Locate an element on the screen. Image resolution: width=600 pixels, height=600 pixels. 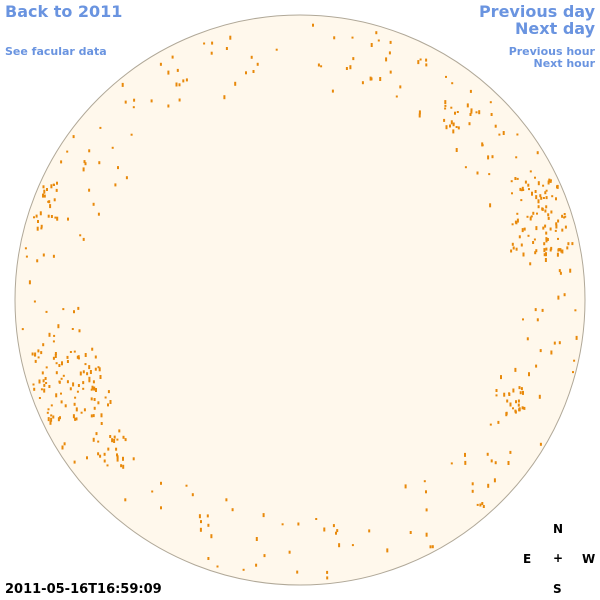
compass-east: E is located at coordinates (527, 559).